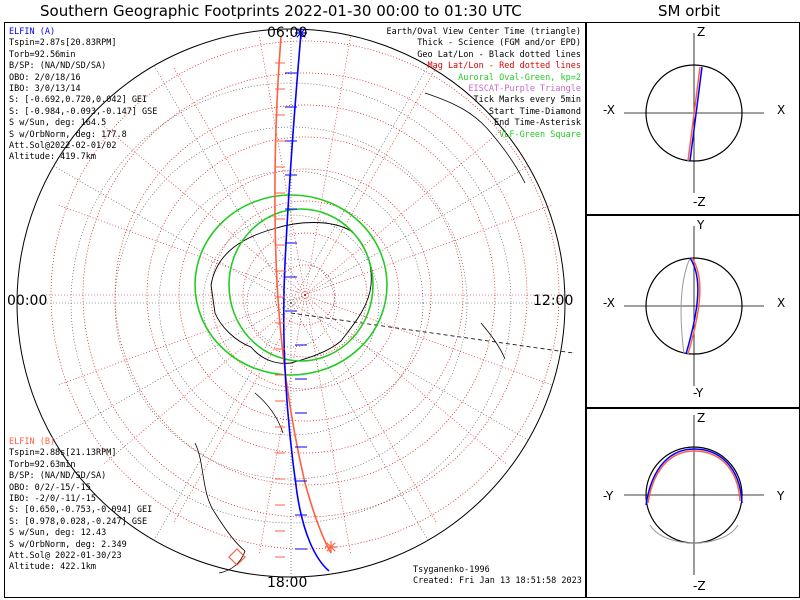  Describe the element at coordinates (380, 378) in the screenshot. I see `continent-coastline` at that location.